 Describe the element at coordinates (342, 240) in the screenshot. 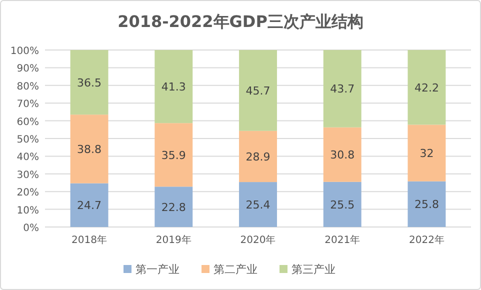

I see `x-tick-label: 2021年` at that location.